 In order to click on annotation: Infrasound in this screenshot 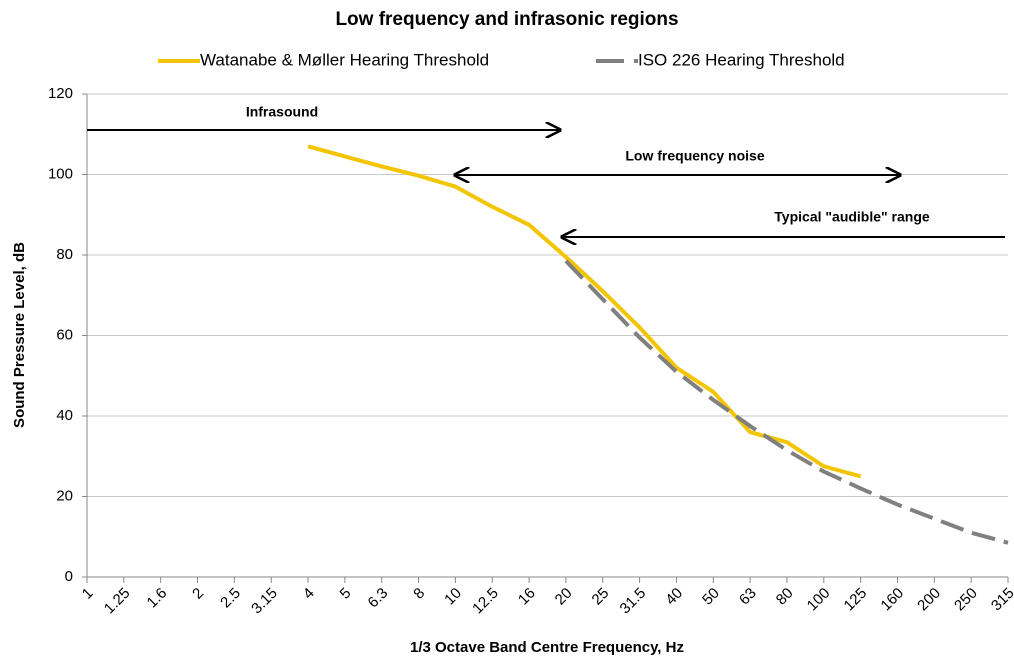, I will do `click(282, 112)`.